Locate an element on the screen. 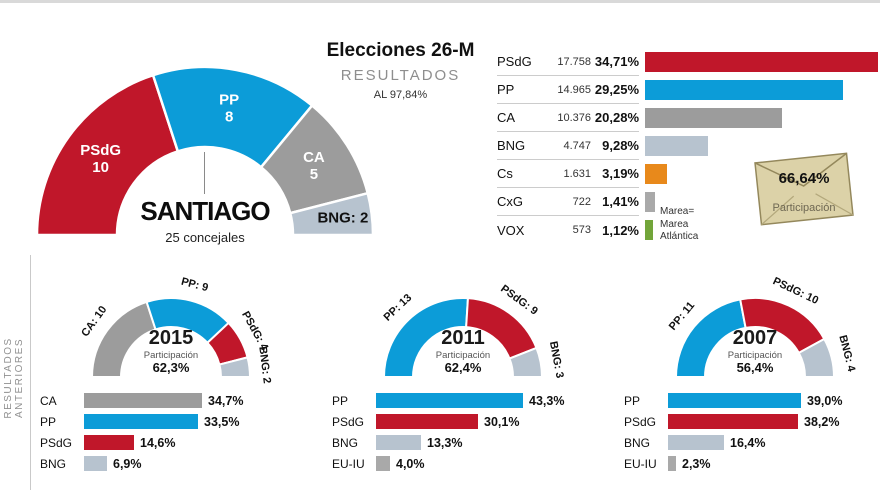 The width and height of the screenshot is (880, 495). bar-pct-value: 33,5% is located at coordinates (222, 421).